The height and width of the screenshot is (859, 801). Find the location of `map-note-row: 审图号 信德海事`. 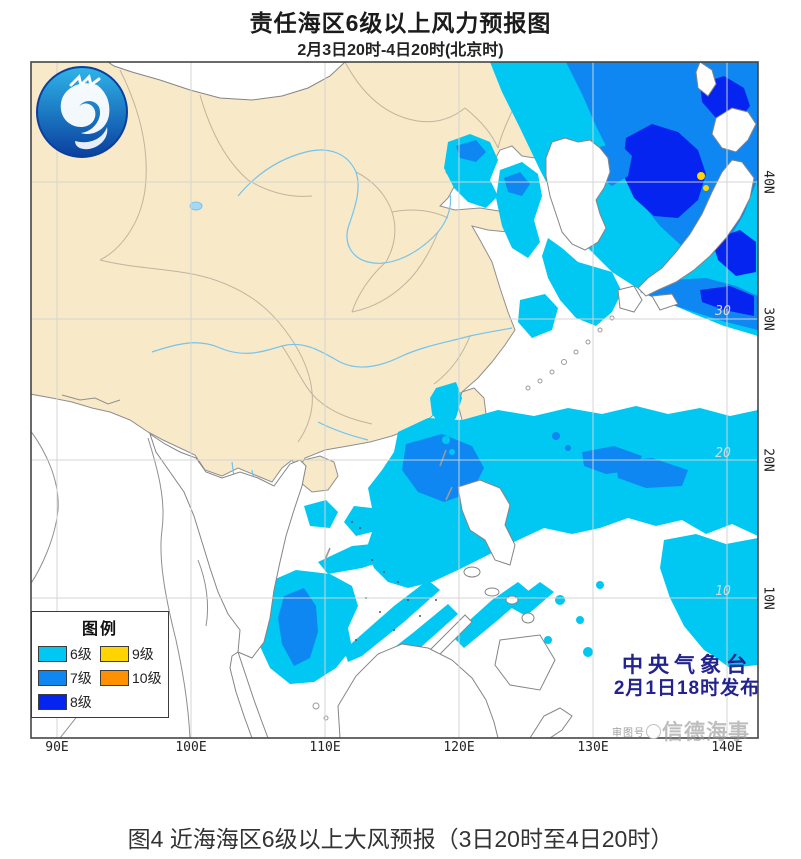

map-note-row: 审图号 信德海事 is located at coordinates (706, 731).